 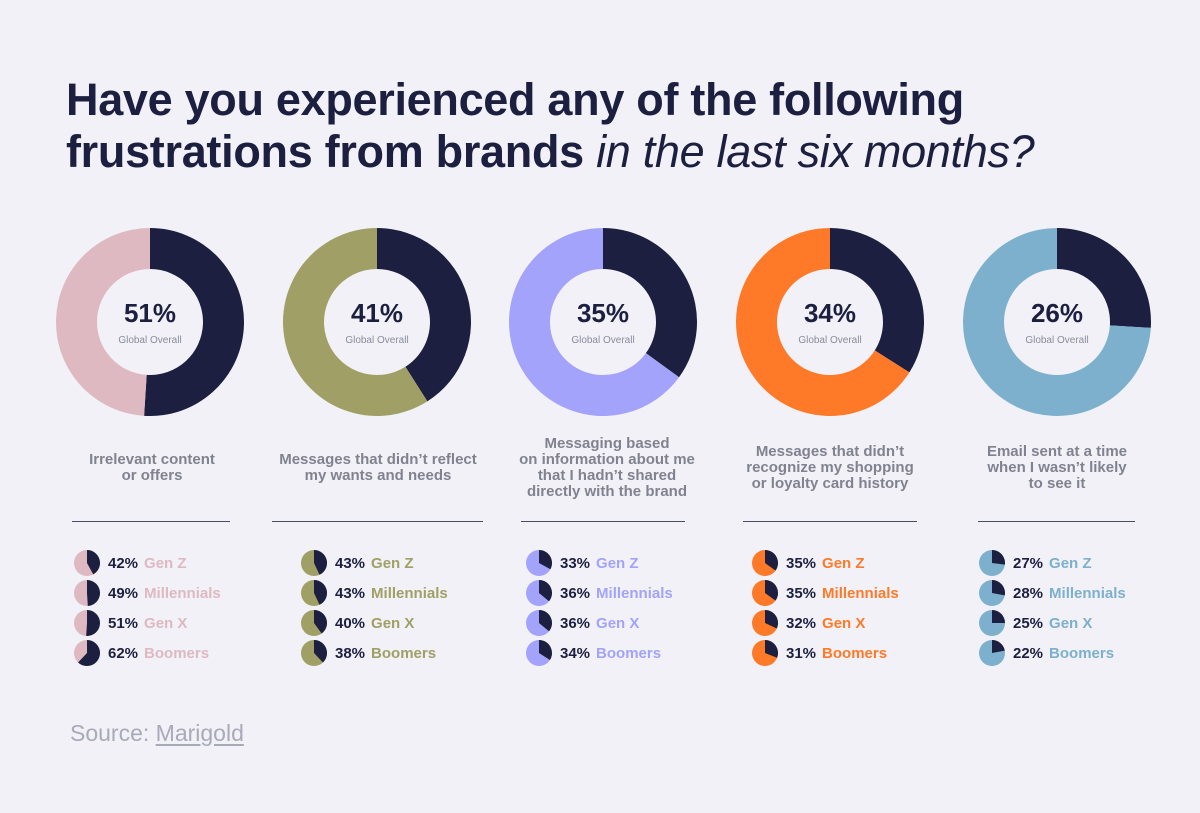 What do you see at coordinates (815, 151) in the screenshot?
I see `title-italic: in the last six months?` at bounding box center [815, 151].